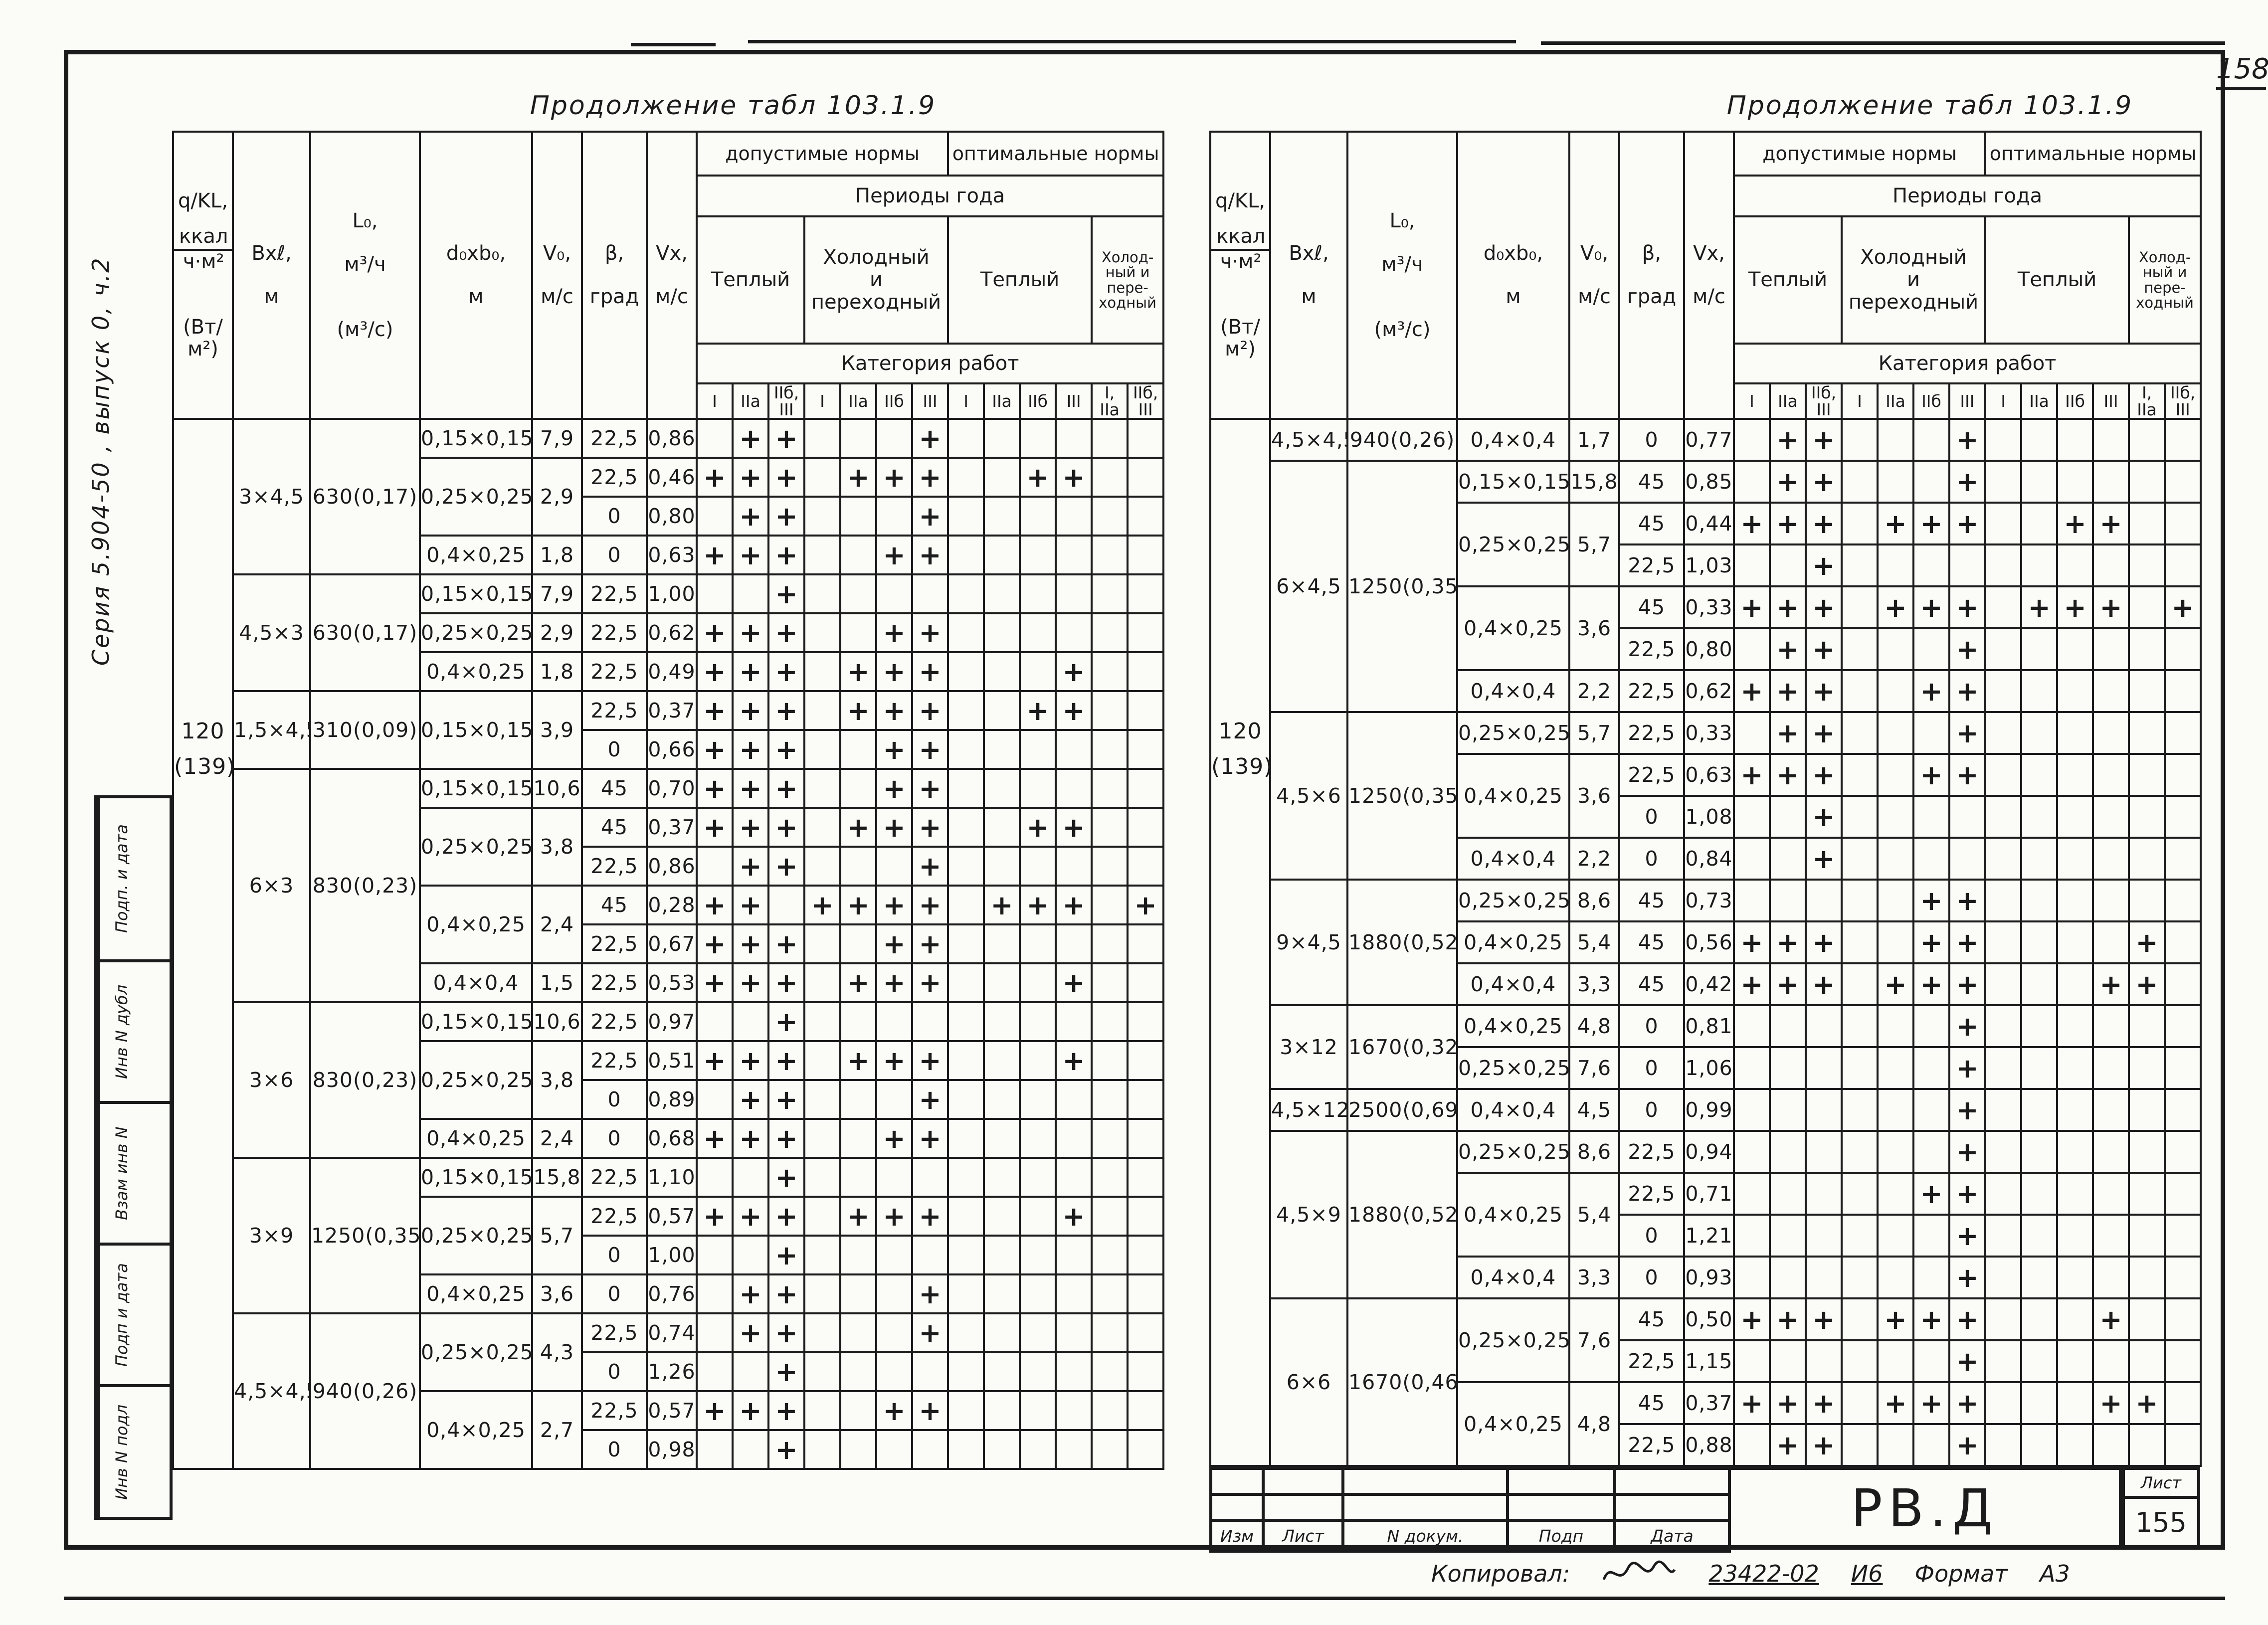 The height and width of the screenshot is (1625, 2268). Describe the element at coordinates (557, 633) in the screenshot. I see `cell-v0: 2,9` at that location.